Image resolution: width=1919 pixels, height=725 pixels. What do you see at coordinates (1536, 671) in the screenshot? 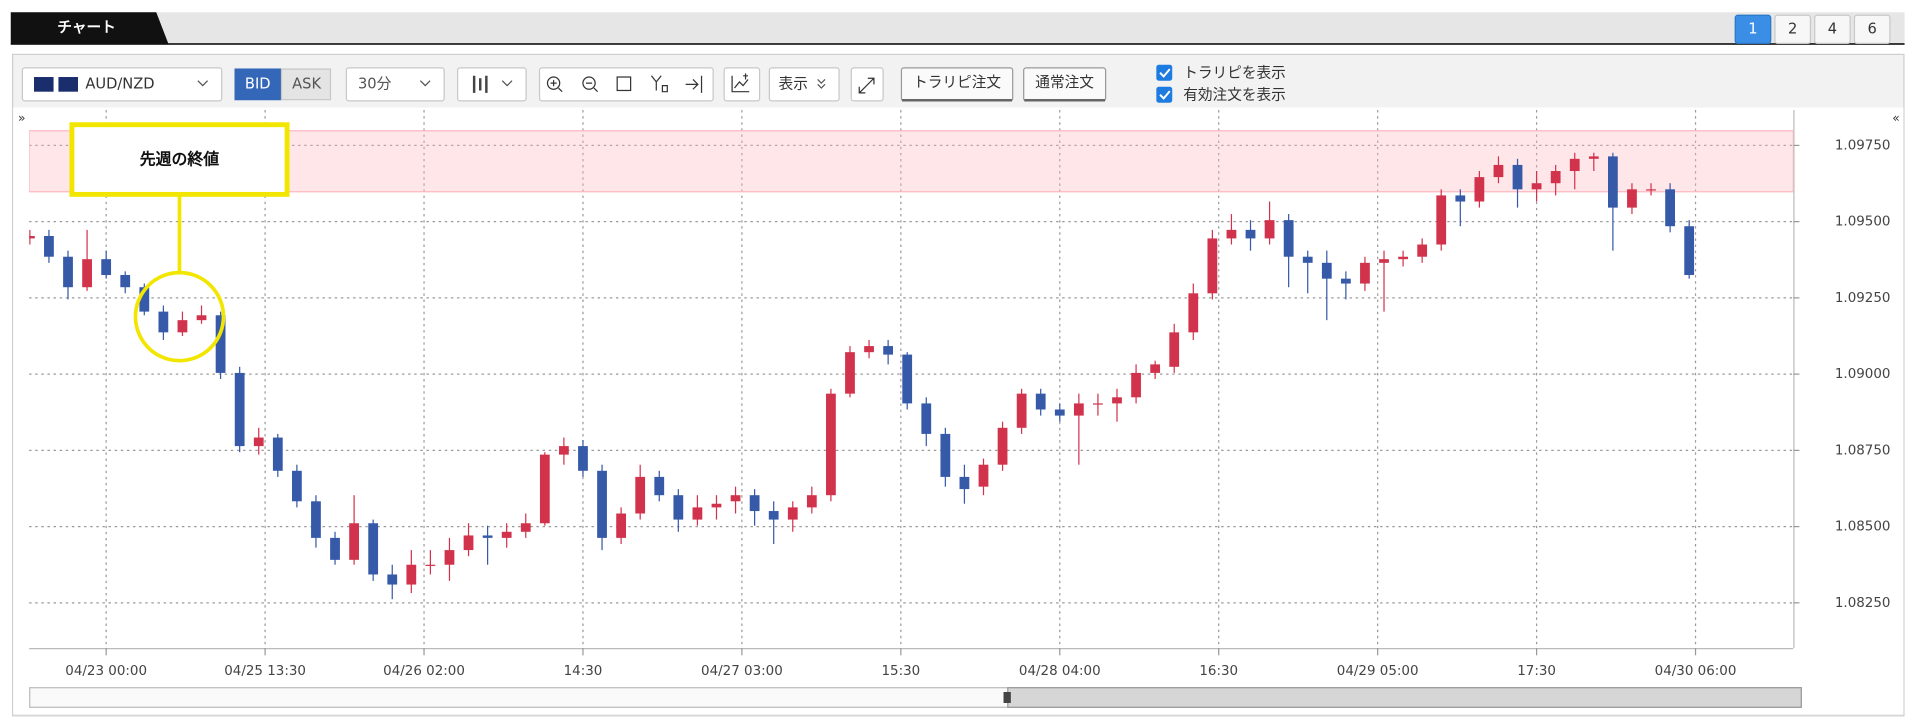
I see `x-tick-label: 17:30` at bounding box center [1536, 671].